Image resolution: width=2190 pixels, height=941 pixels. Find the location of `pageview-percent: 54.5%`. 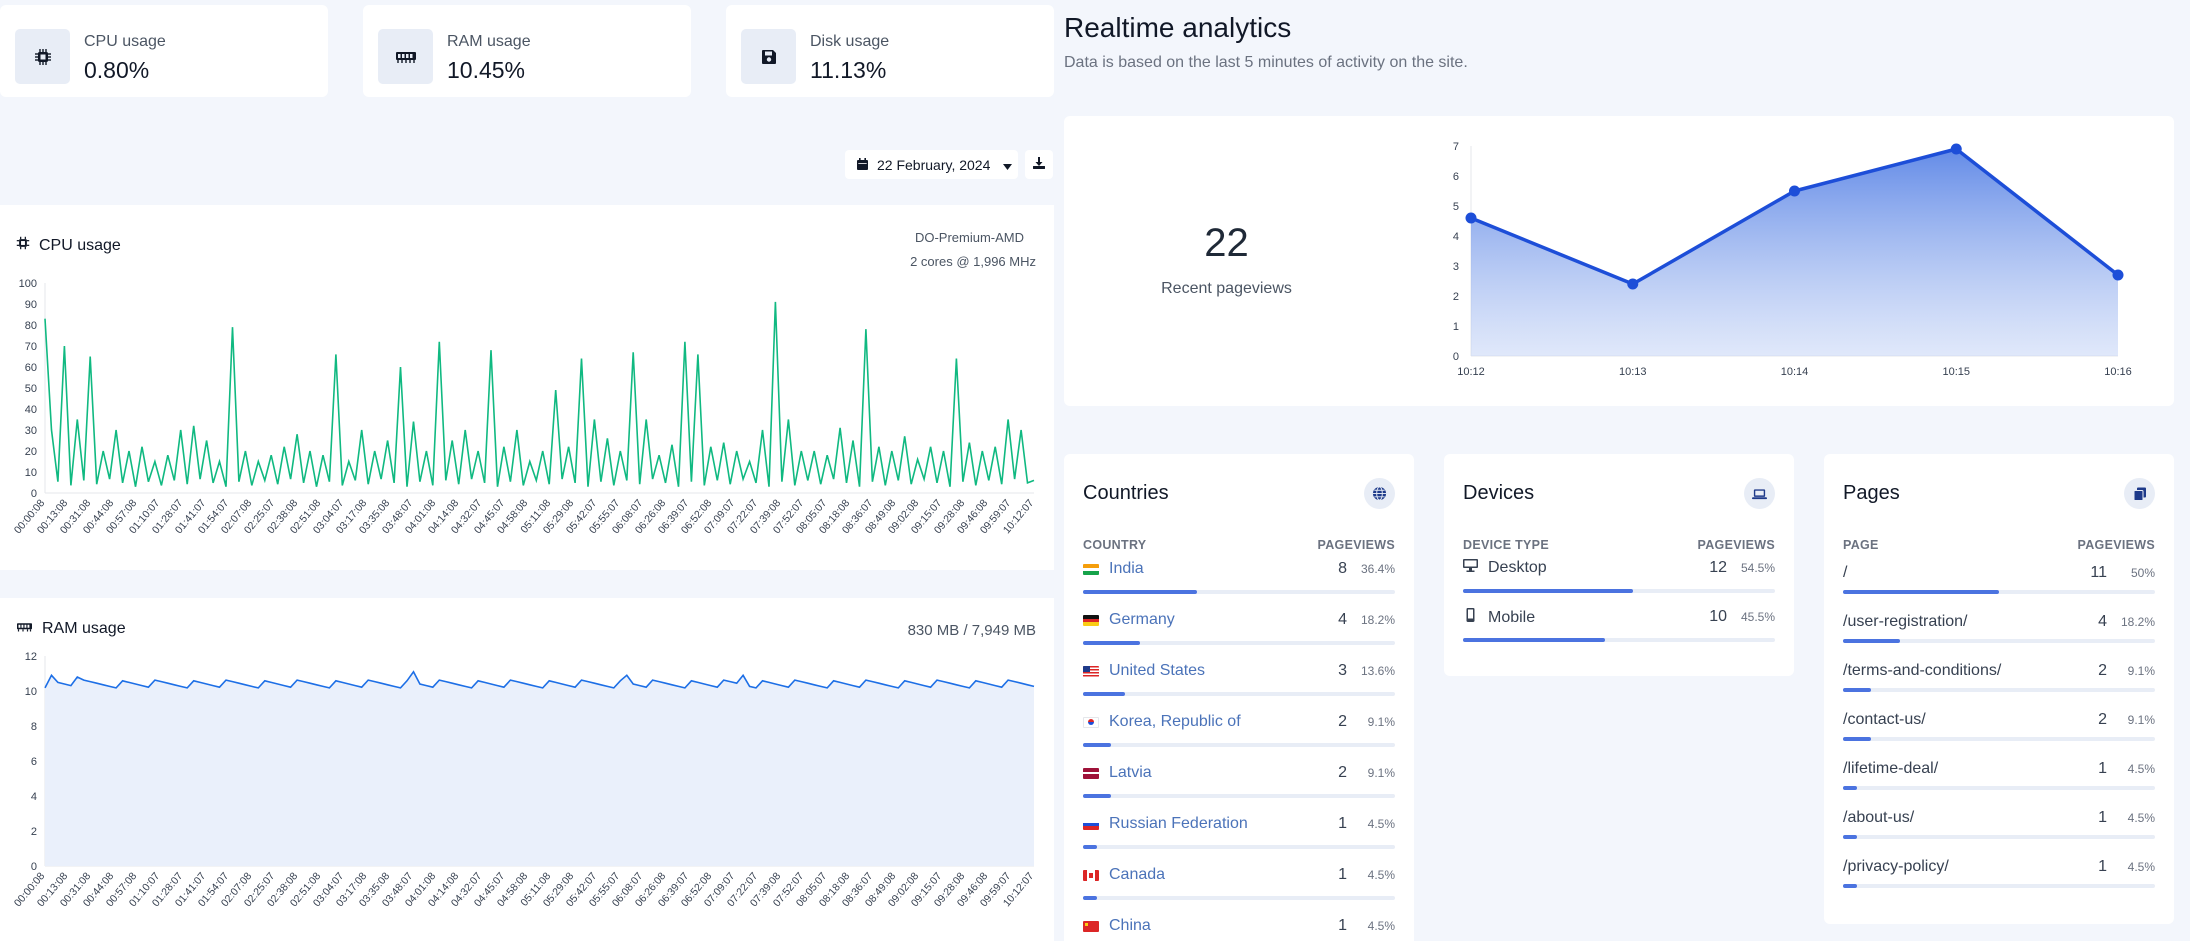

pageview-percent: 54.5% is located at coordinates (1757, 568).